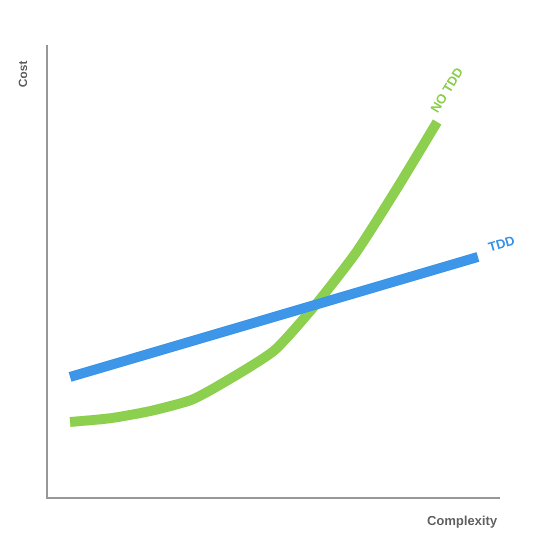 This screenshot has width=550, height=550. What do you see at coordinates (462, 520) in the screenshot?
I see `x-axis-title: Complexity` at bounding box center [462, 520].